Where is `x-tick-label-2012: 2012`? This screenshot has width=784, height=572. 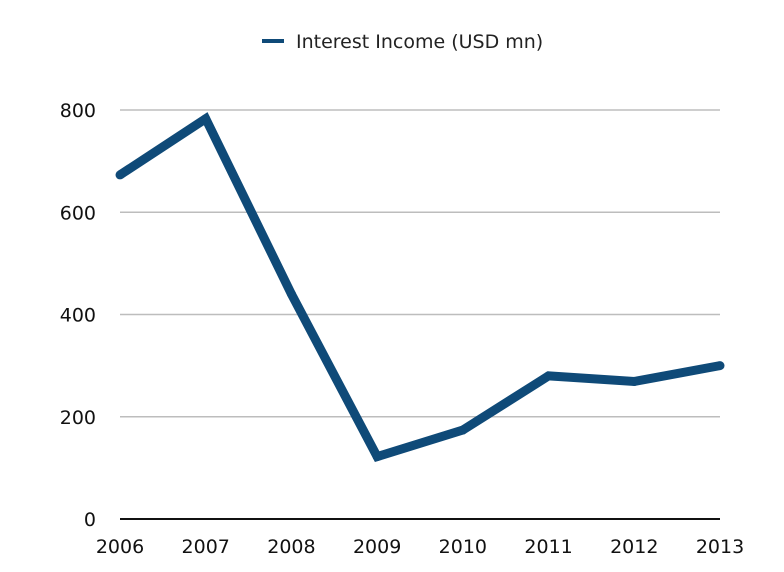 x-tick-label-2012: 2012 is located at coordinates (634, 547).